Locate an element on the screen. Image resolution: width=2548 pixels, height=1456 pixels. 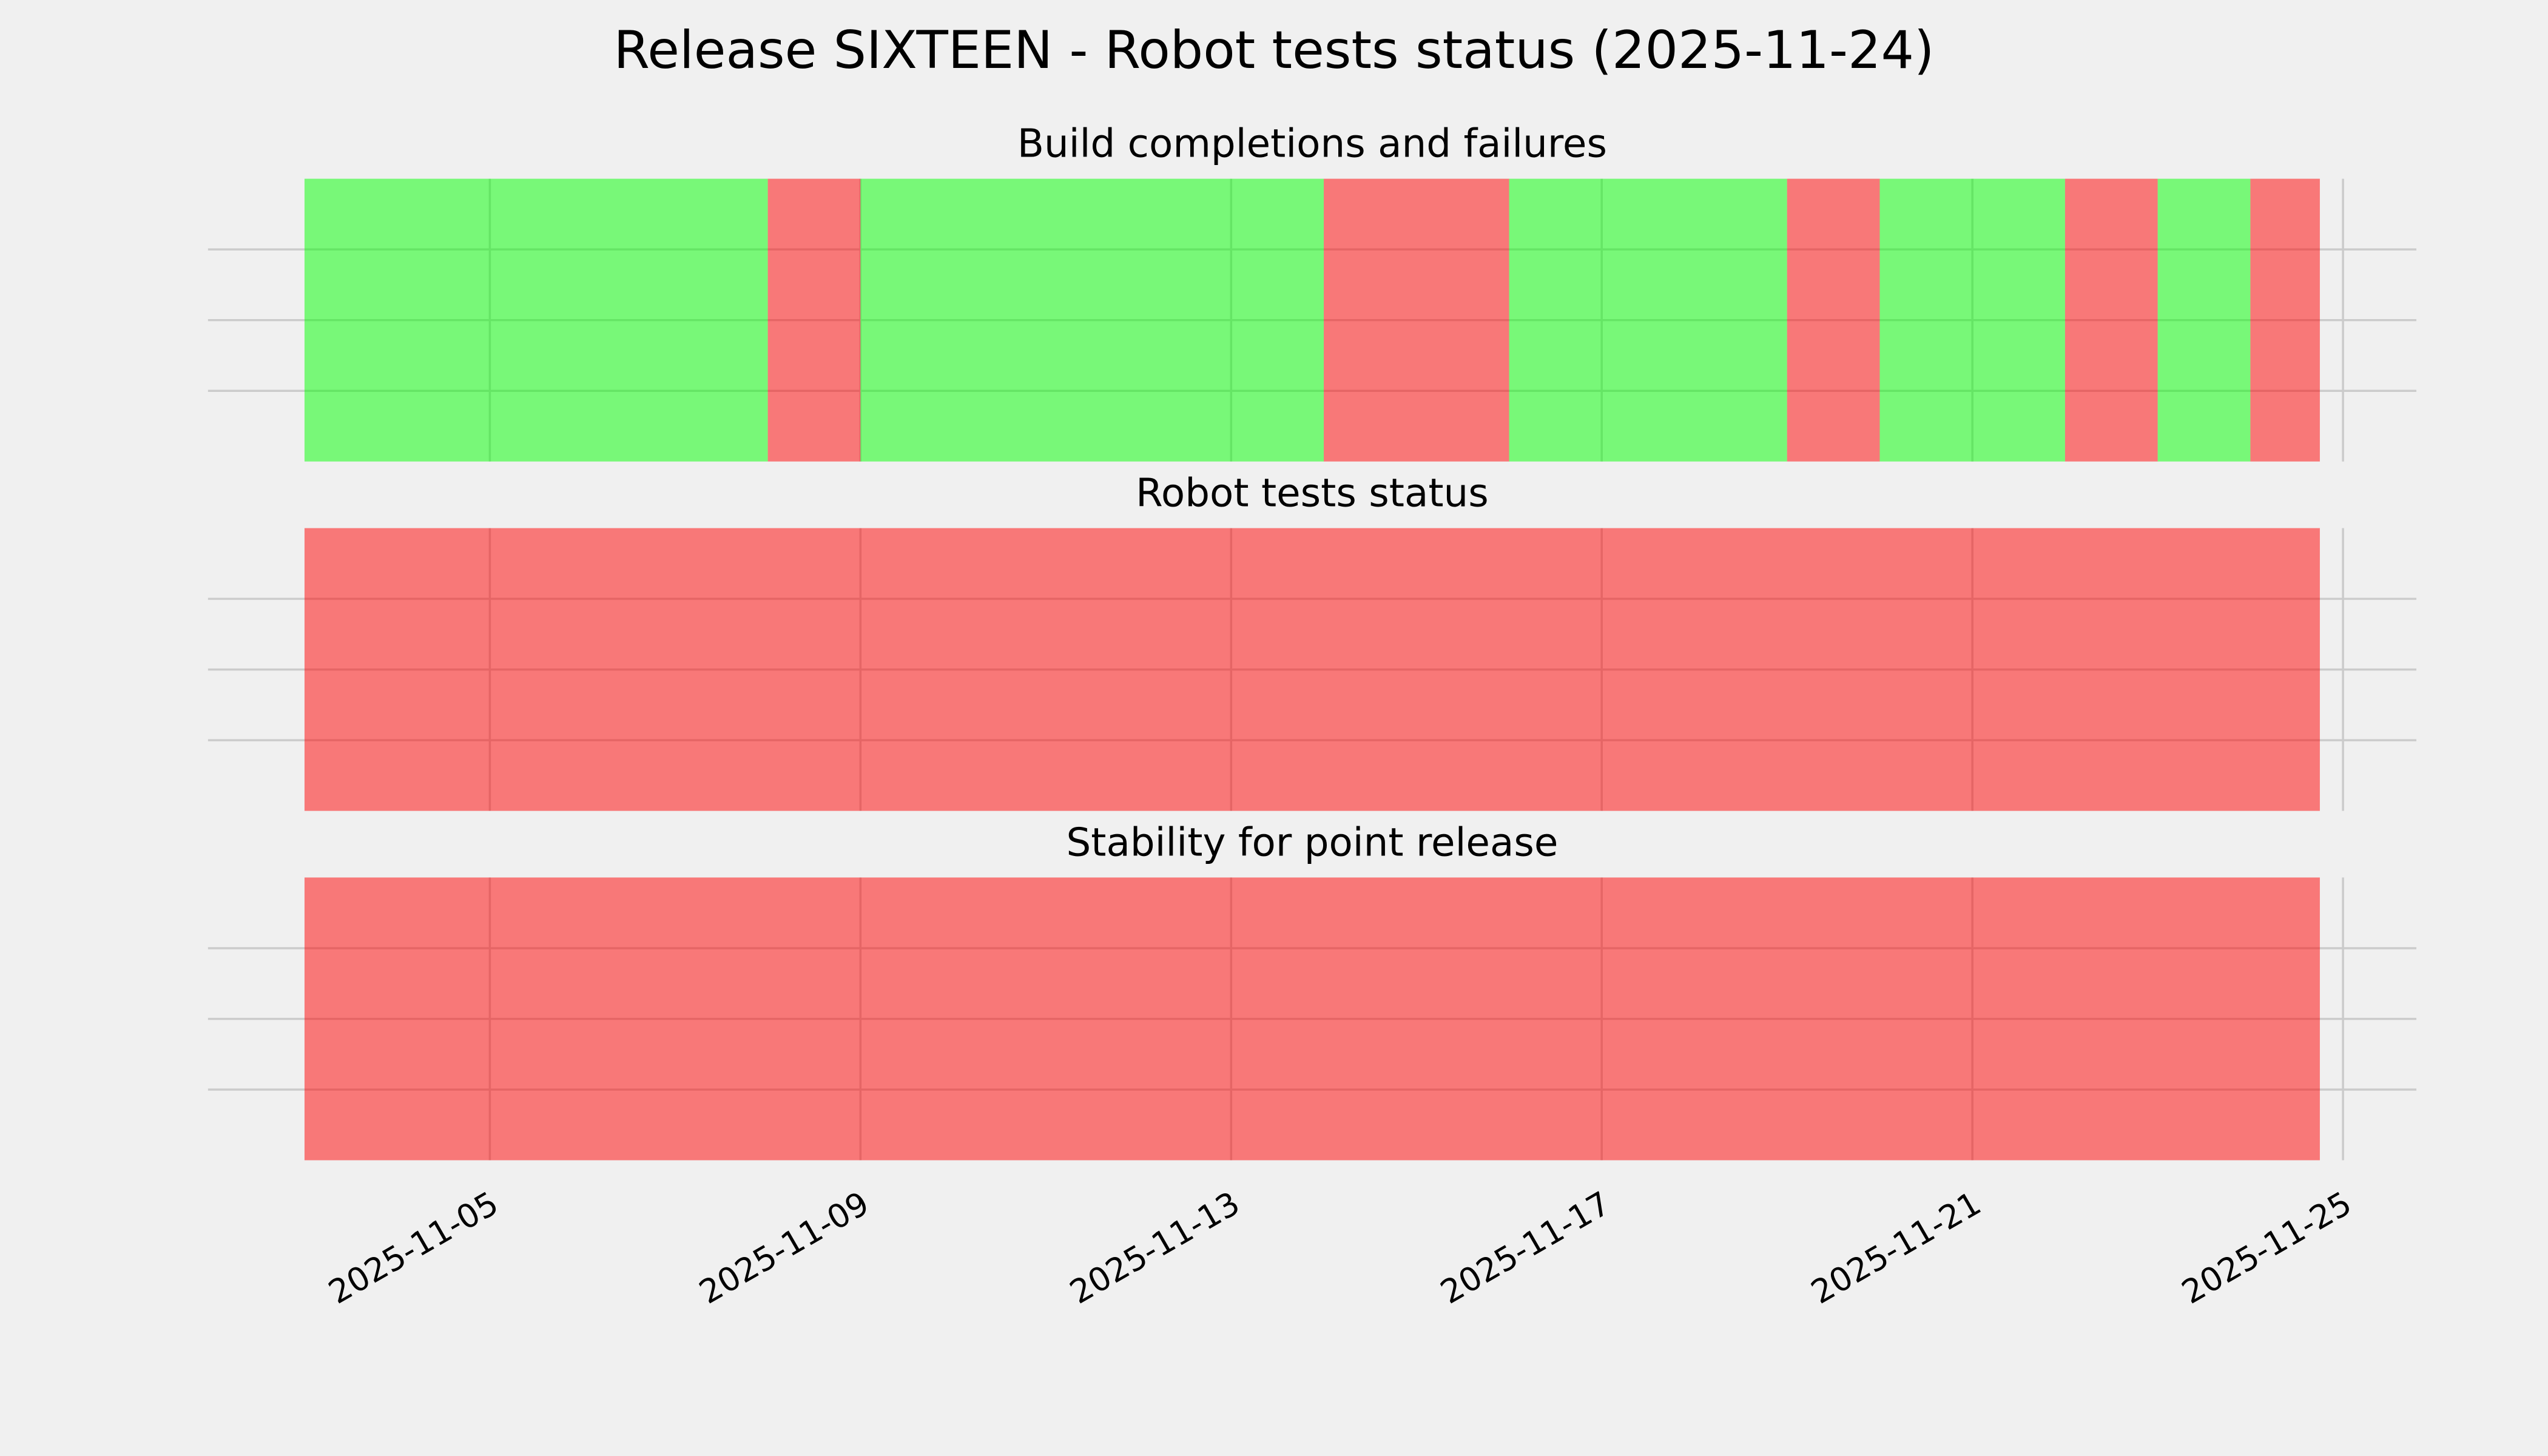
panel-title: Build completions and failures is located at coordinates (1312, 144).